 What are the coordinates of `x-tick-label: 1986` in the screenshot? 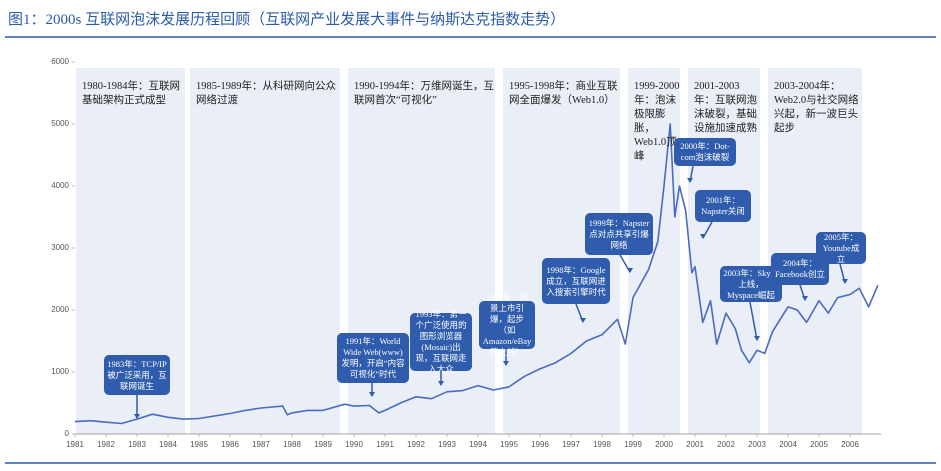 It's located at (230, 444).